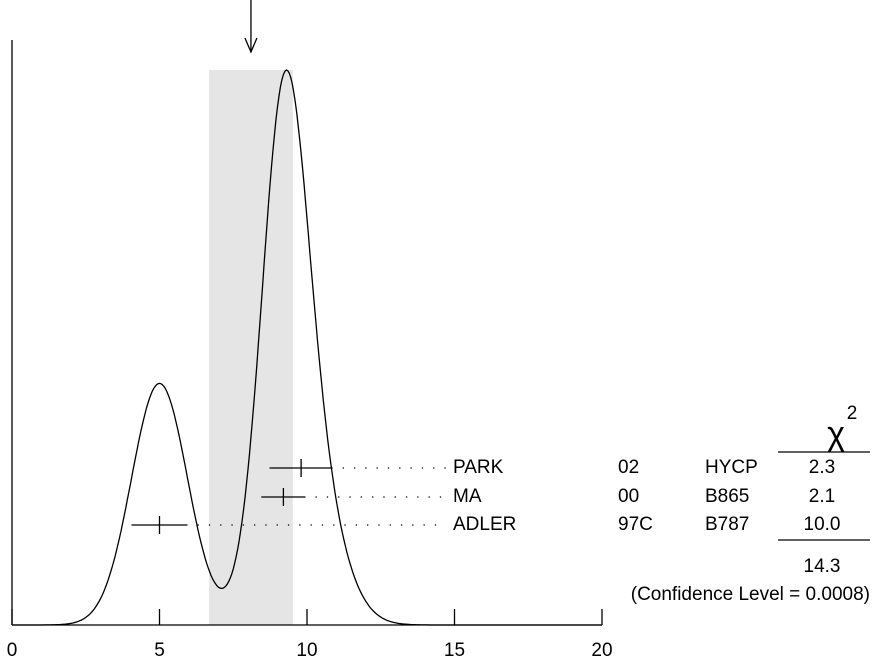  I want to click on chi2-power: 2, so click(852, 413).